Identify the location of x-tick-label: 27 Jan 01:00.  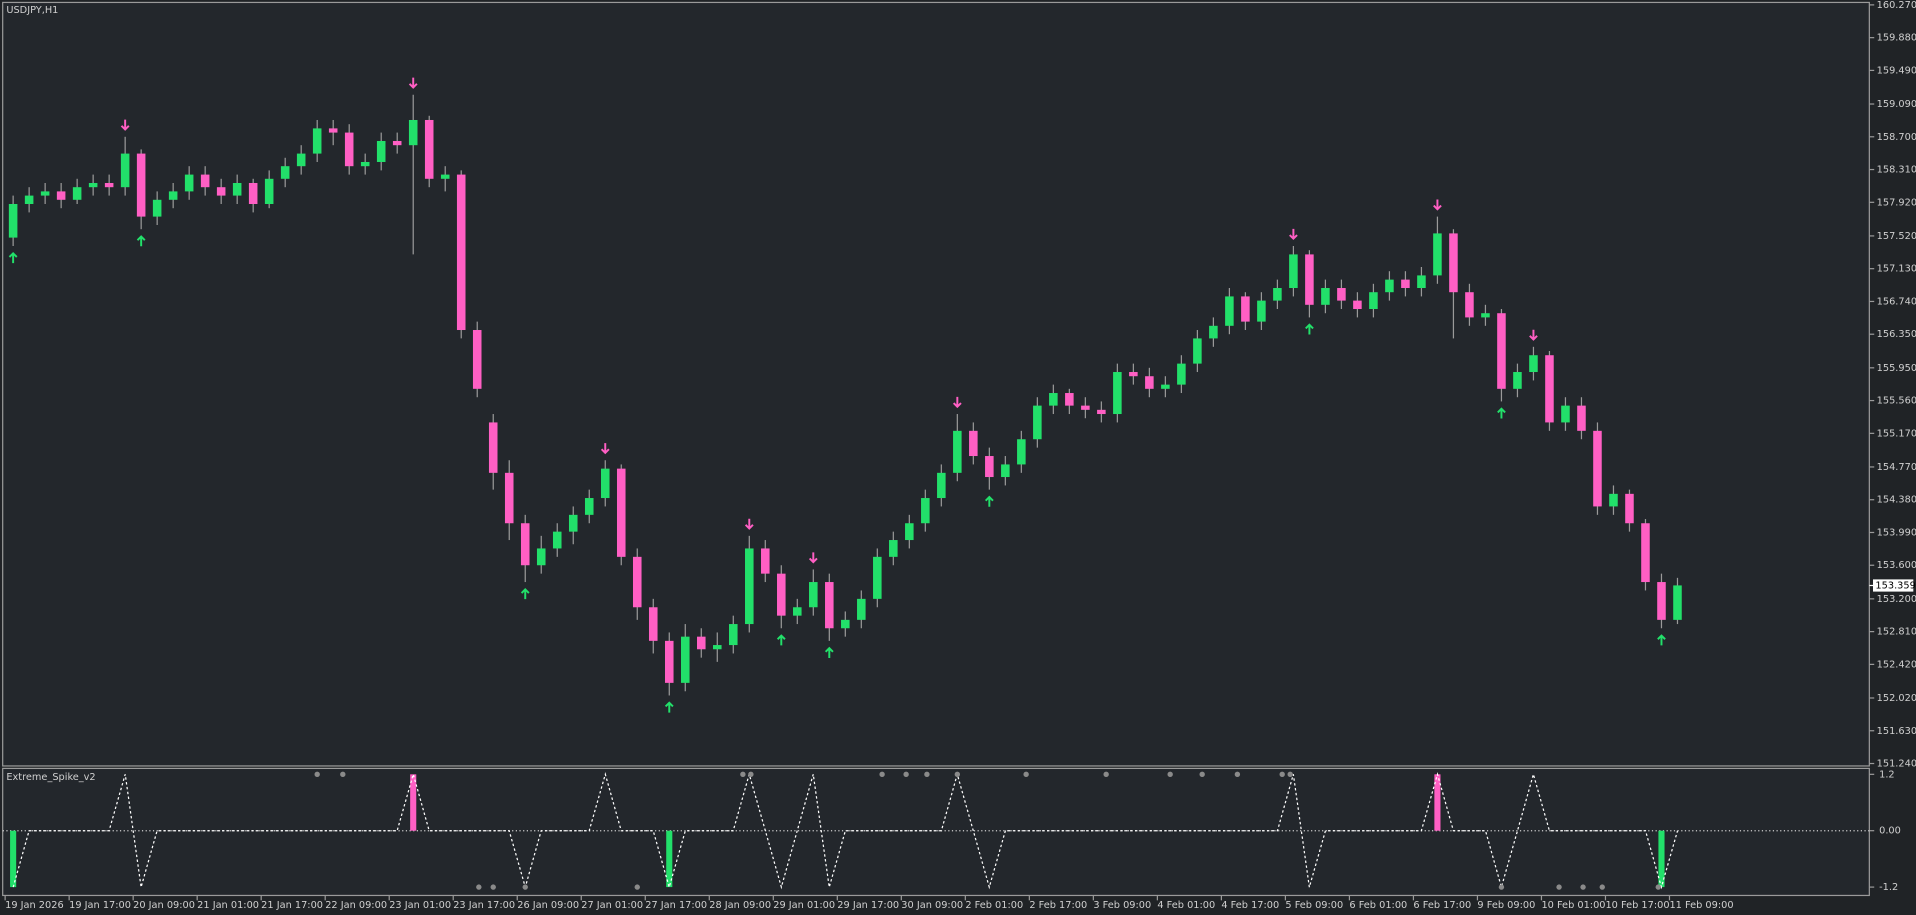
(612, 905).